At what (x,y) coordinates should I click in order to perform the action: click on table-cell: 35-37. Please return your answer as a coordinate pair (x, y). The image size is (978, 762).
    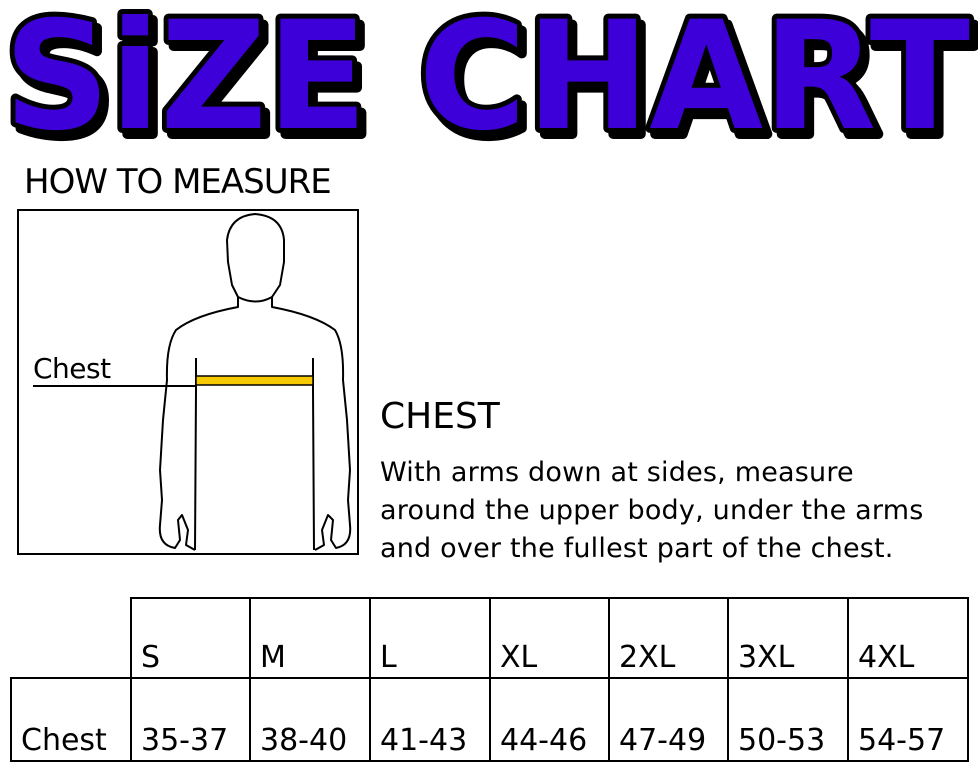
    Looking at the image, I should click on (190, 719).